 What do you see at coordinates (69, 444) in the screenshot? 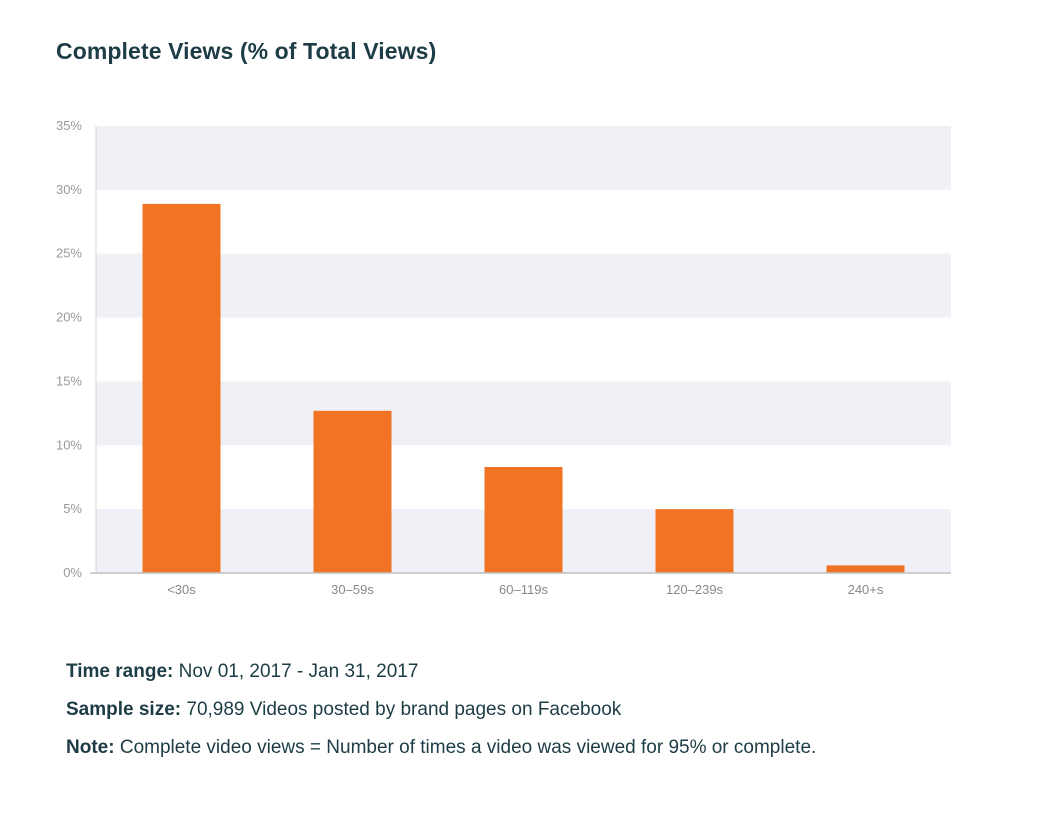
I see `y-tick-label: 10%` at bounding box center [69, 444].